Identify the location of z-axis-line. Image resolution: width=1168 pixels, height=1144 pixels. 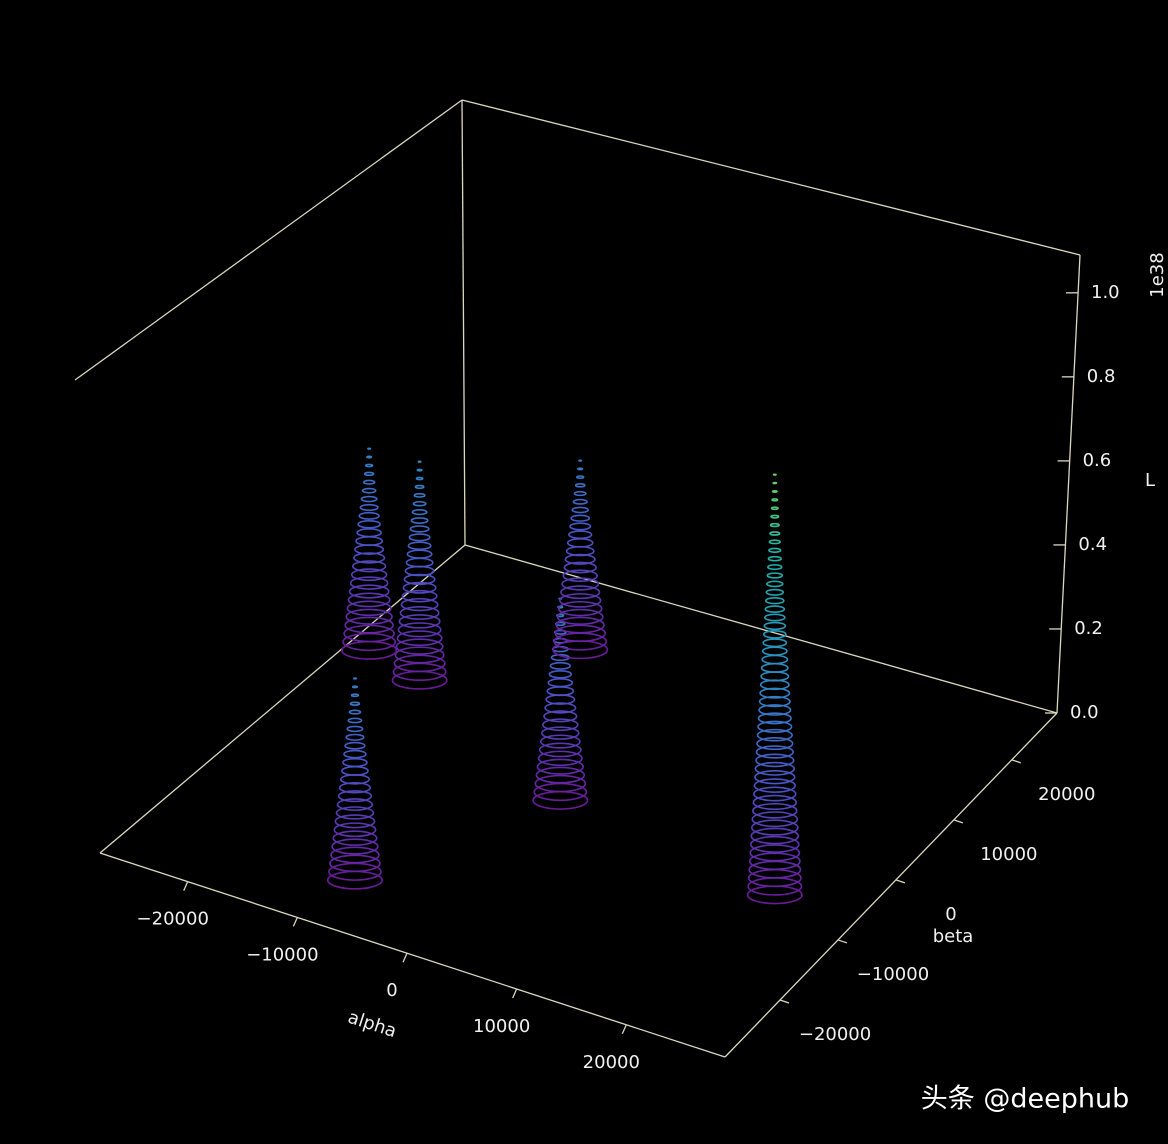
(1068, 484).